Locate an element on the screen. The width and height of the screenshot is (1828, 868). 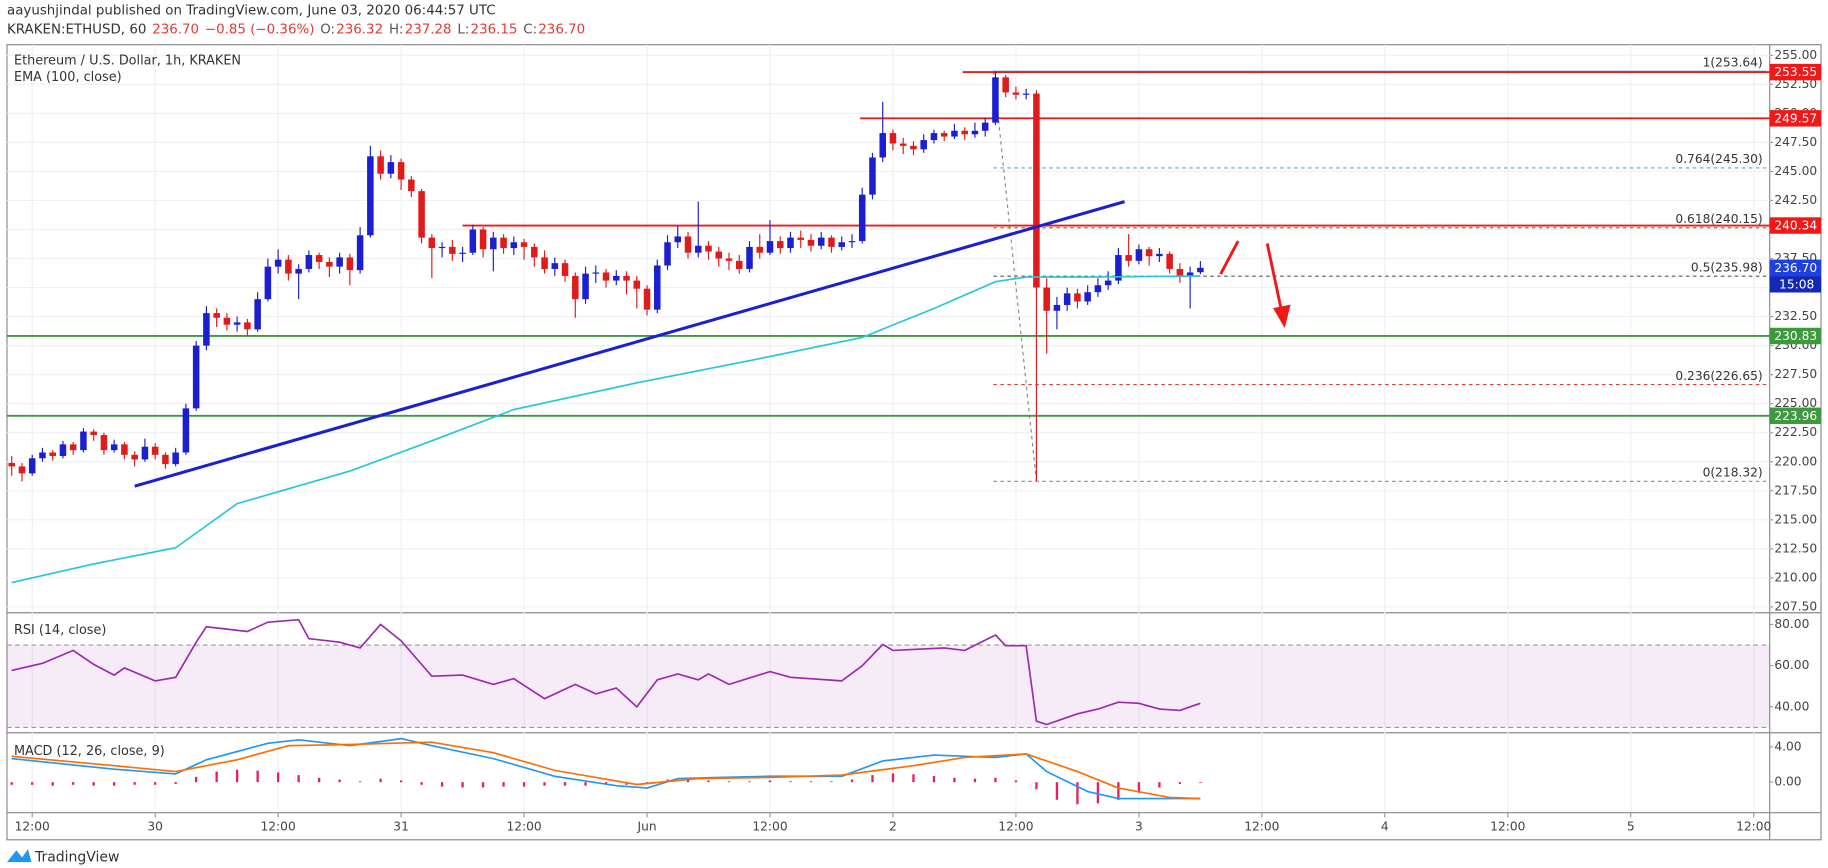
x-tick-label: 30 is located at coordinates (155, 826).